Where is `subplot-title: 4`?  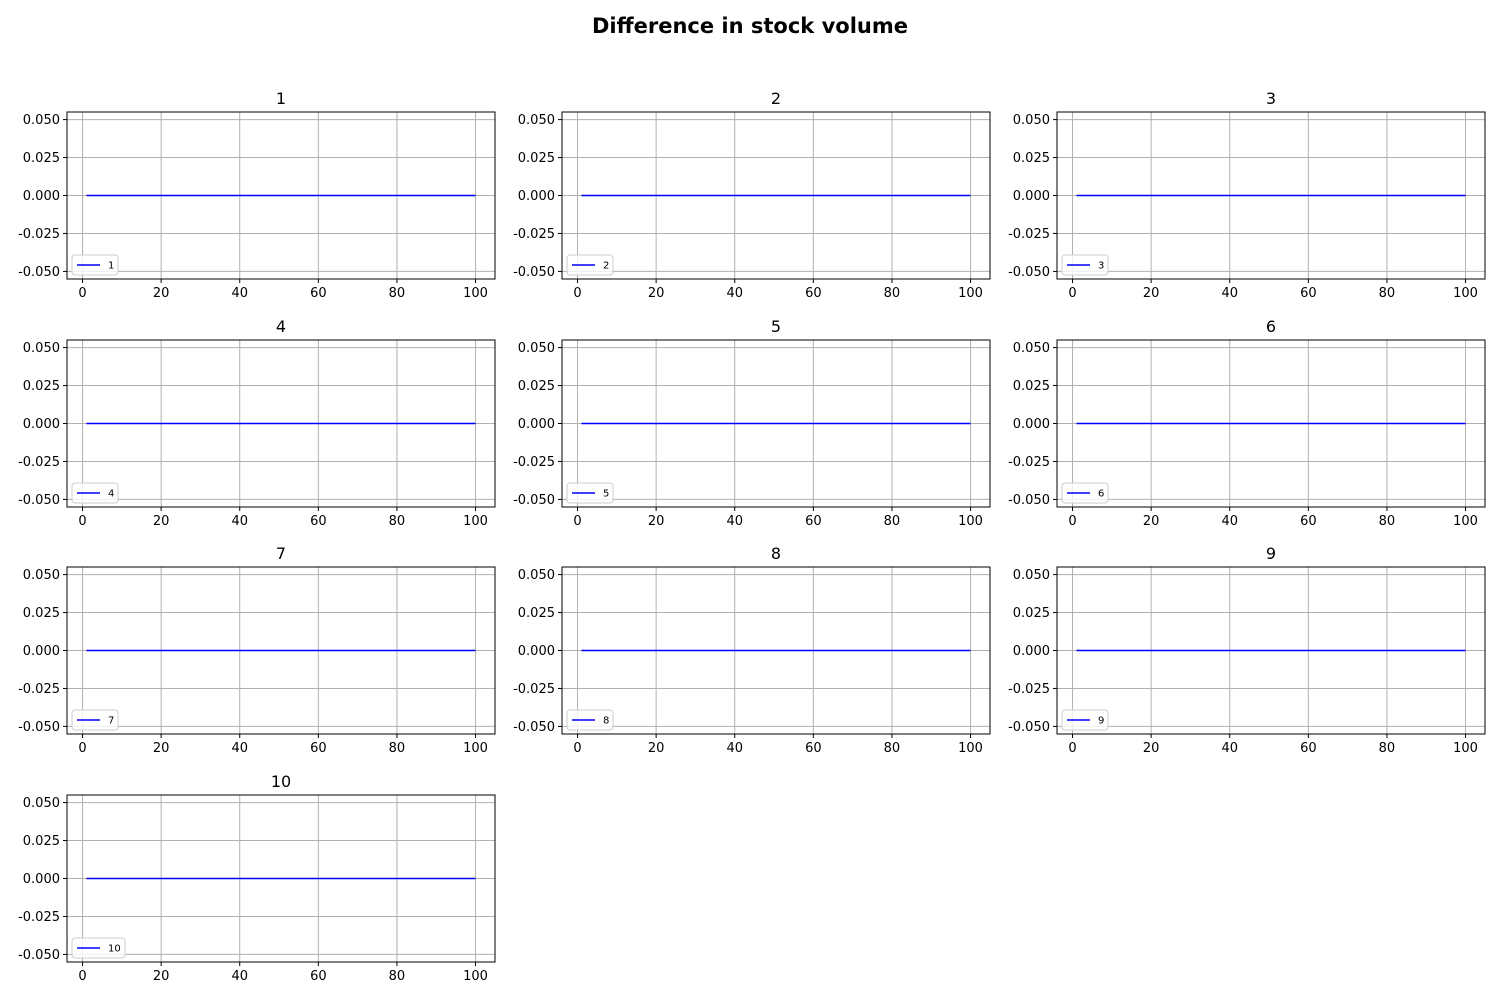
subplot-title: 4 is located at coordinates (281, 326).